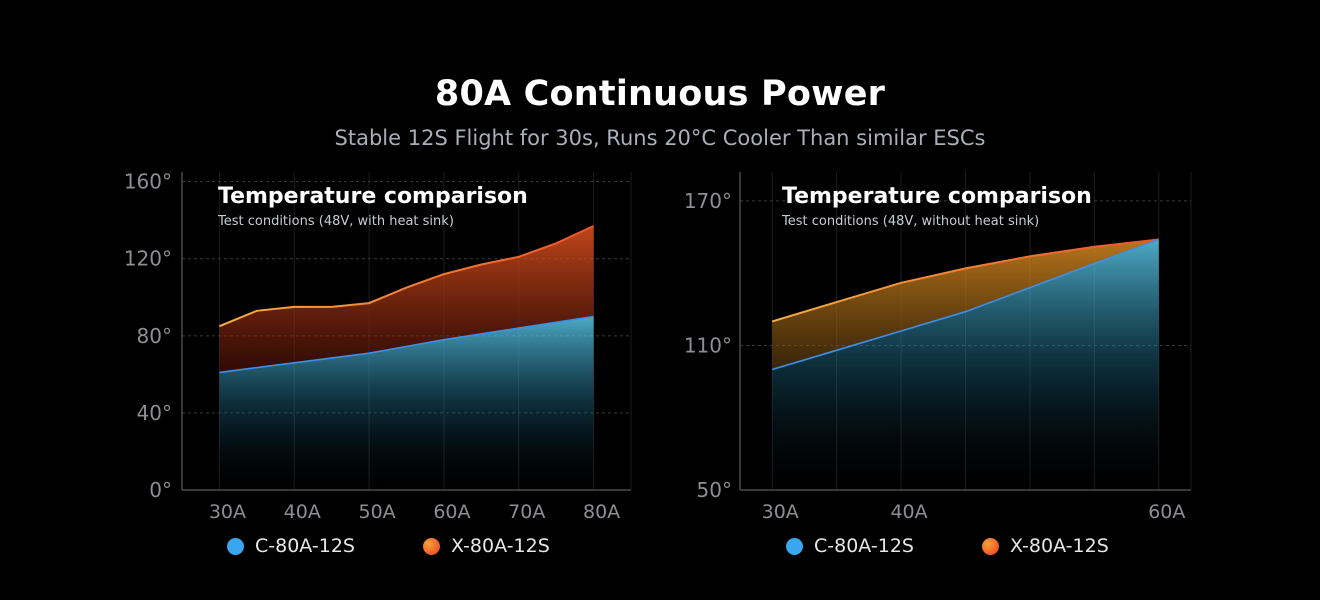  I want to click on y-tick-label: 170°, so click(708, 201).